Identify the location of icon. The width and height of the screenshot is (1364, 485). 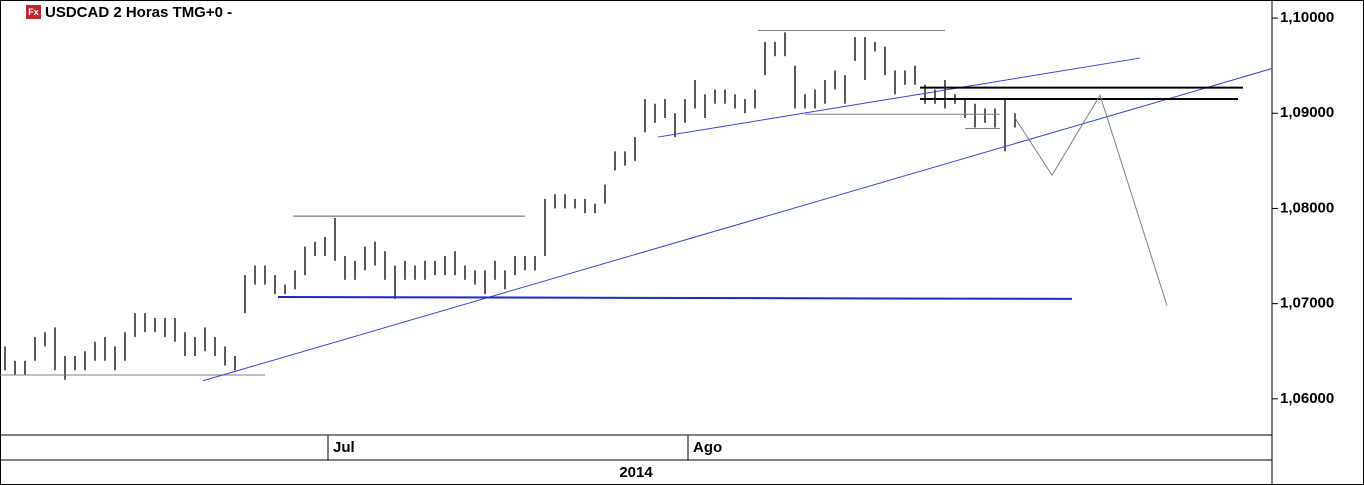
(33, 12).